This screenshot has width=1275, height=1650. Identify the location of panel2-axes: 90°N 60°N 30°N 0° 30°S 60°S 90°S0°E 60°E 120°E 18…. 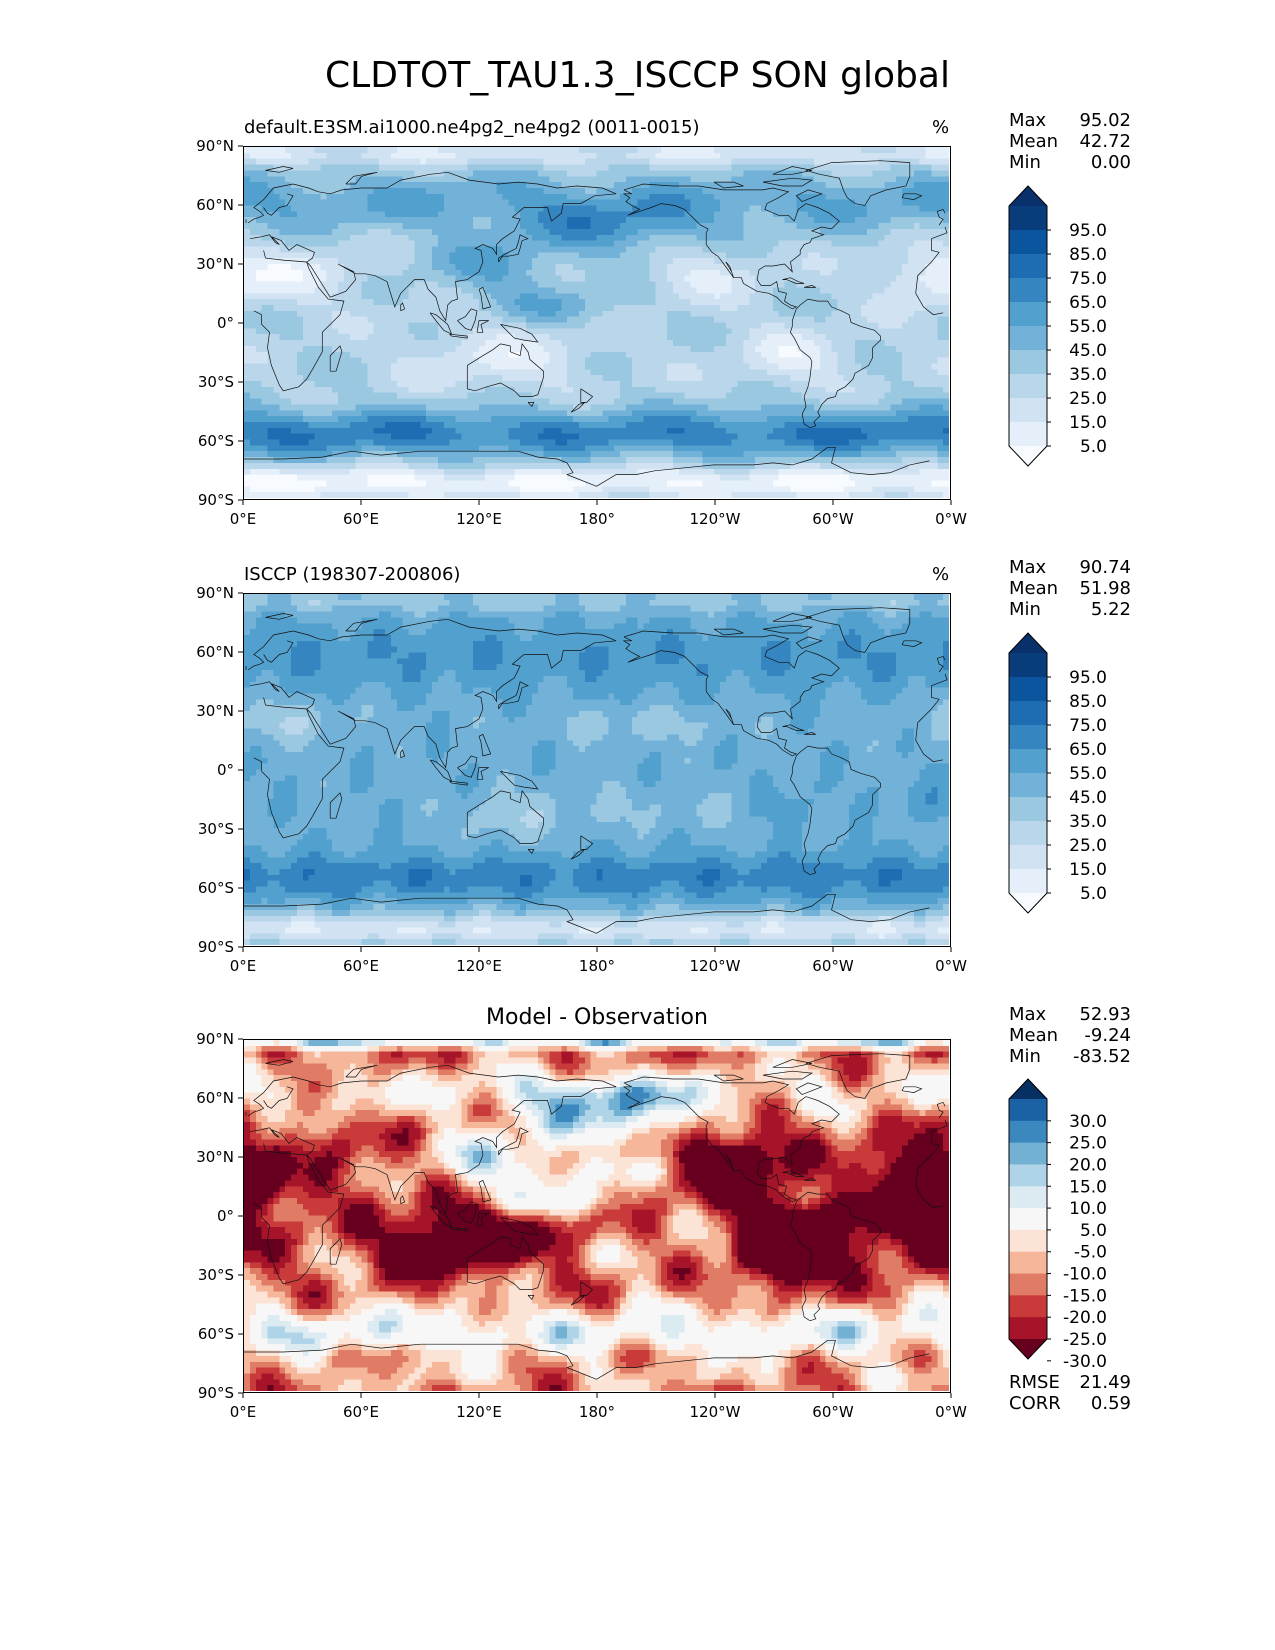
(581, 779).